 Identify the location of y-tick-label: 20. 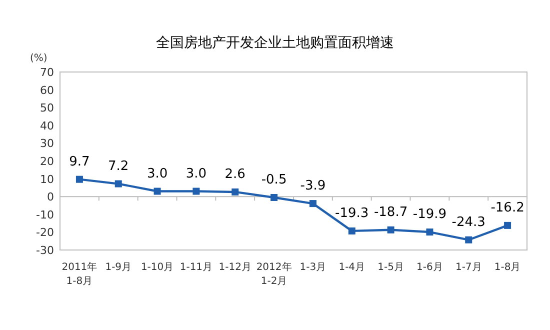
(47, 161).